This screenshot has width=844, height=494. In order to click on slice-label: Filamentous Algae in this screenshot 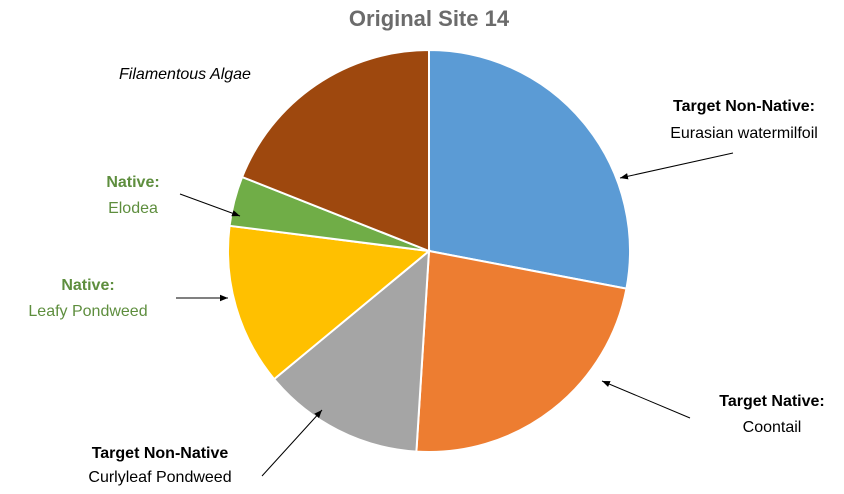, I will do `click(185, 74)`.